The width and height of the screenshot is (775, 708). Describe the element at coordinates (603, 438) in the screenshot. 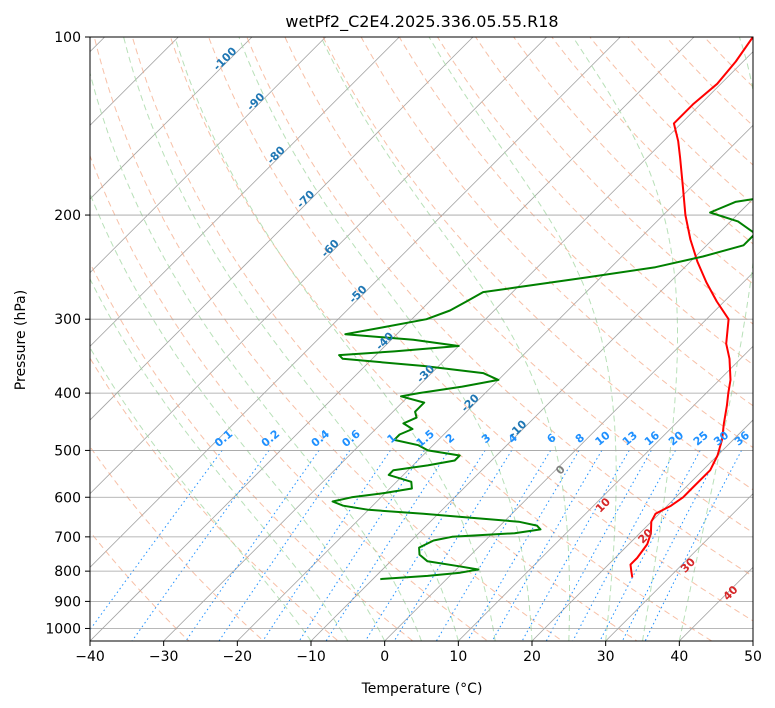

I see `mixing-ratio-label: 10` at that location.